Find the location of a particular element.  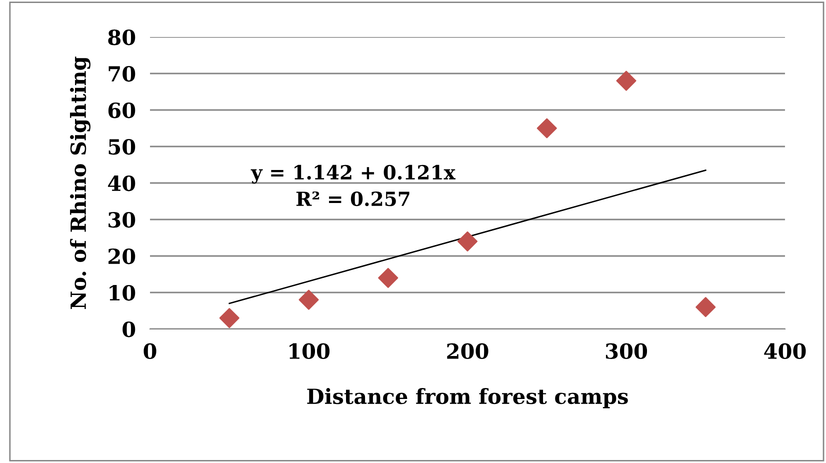

x-tick-label: 0 is located at coordinates (150, 351).